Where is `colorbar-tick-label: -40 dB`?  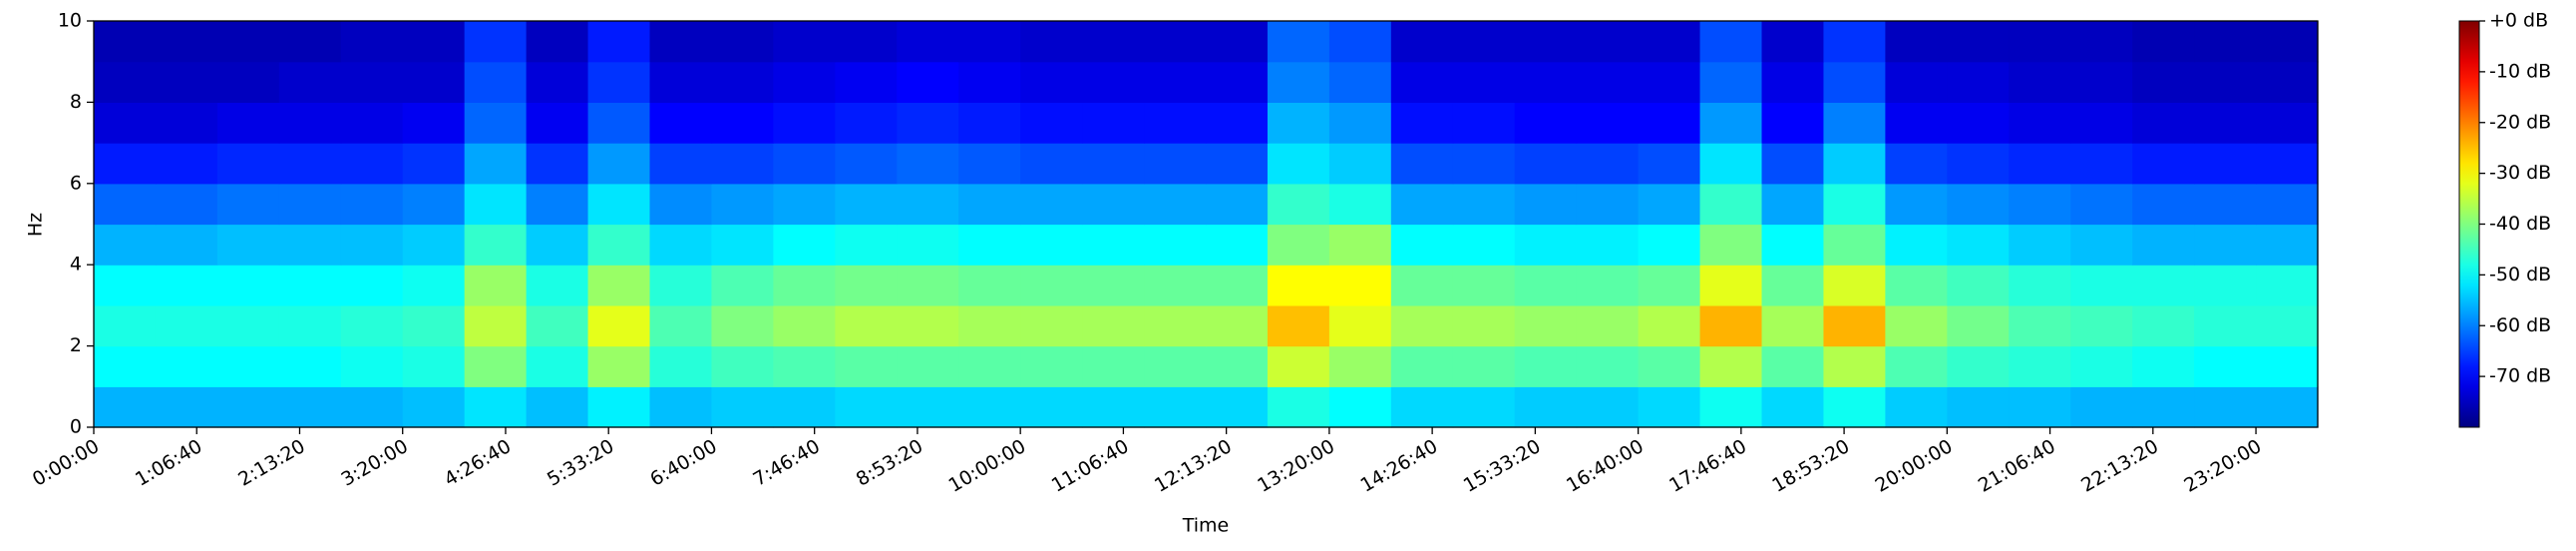
colorbar-tick-label: -40 dB is located at coordinates (2520, 224).